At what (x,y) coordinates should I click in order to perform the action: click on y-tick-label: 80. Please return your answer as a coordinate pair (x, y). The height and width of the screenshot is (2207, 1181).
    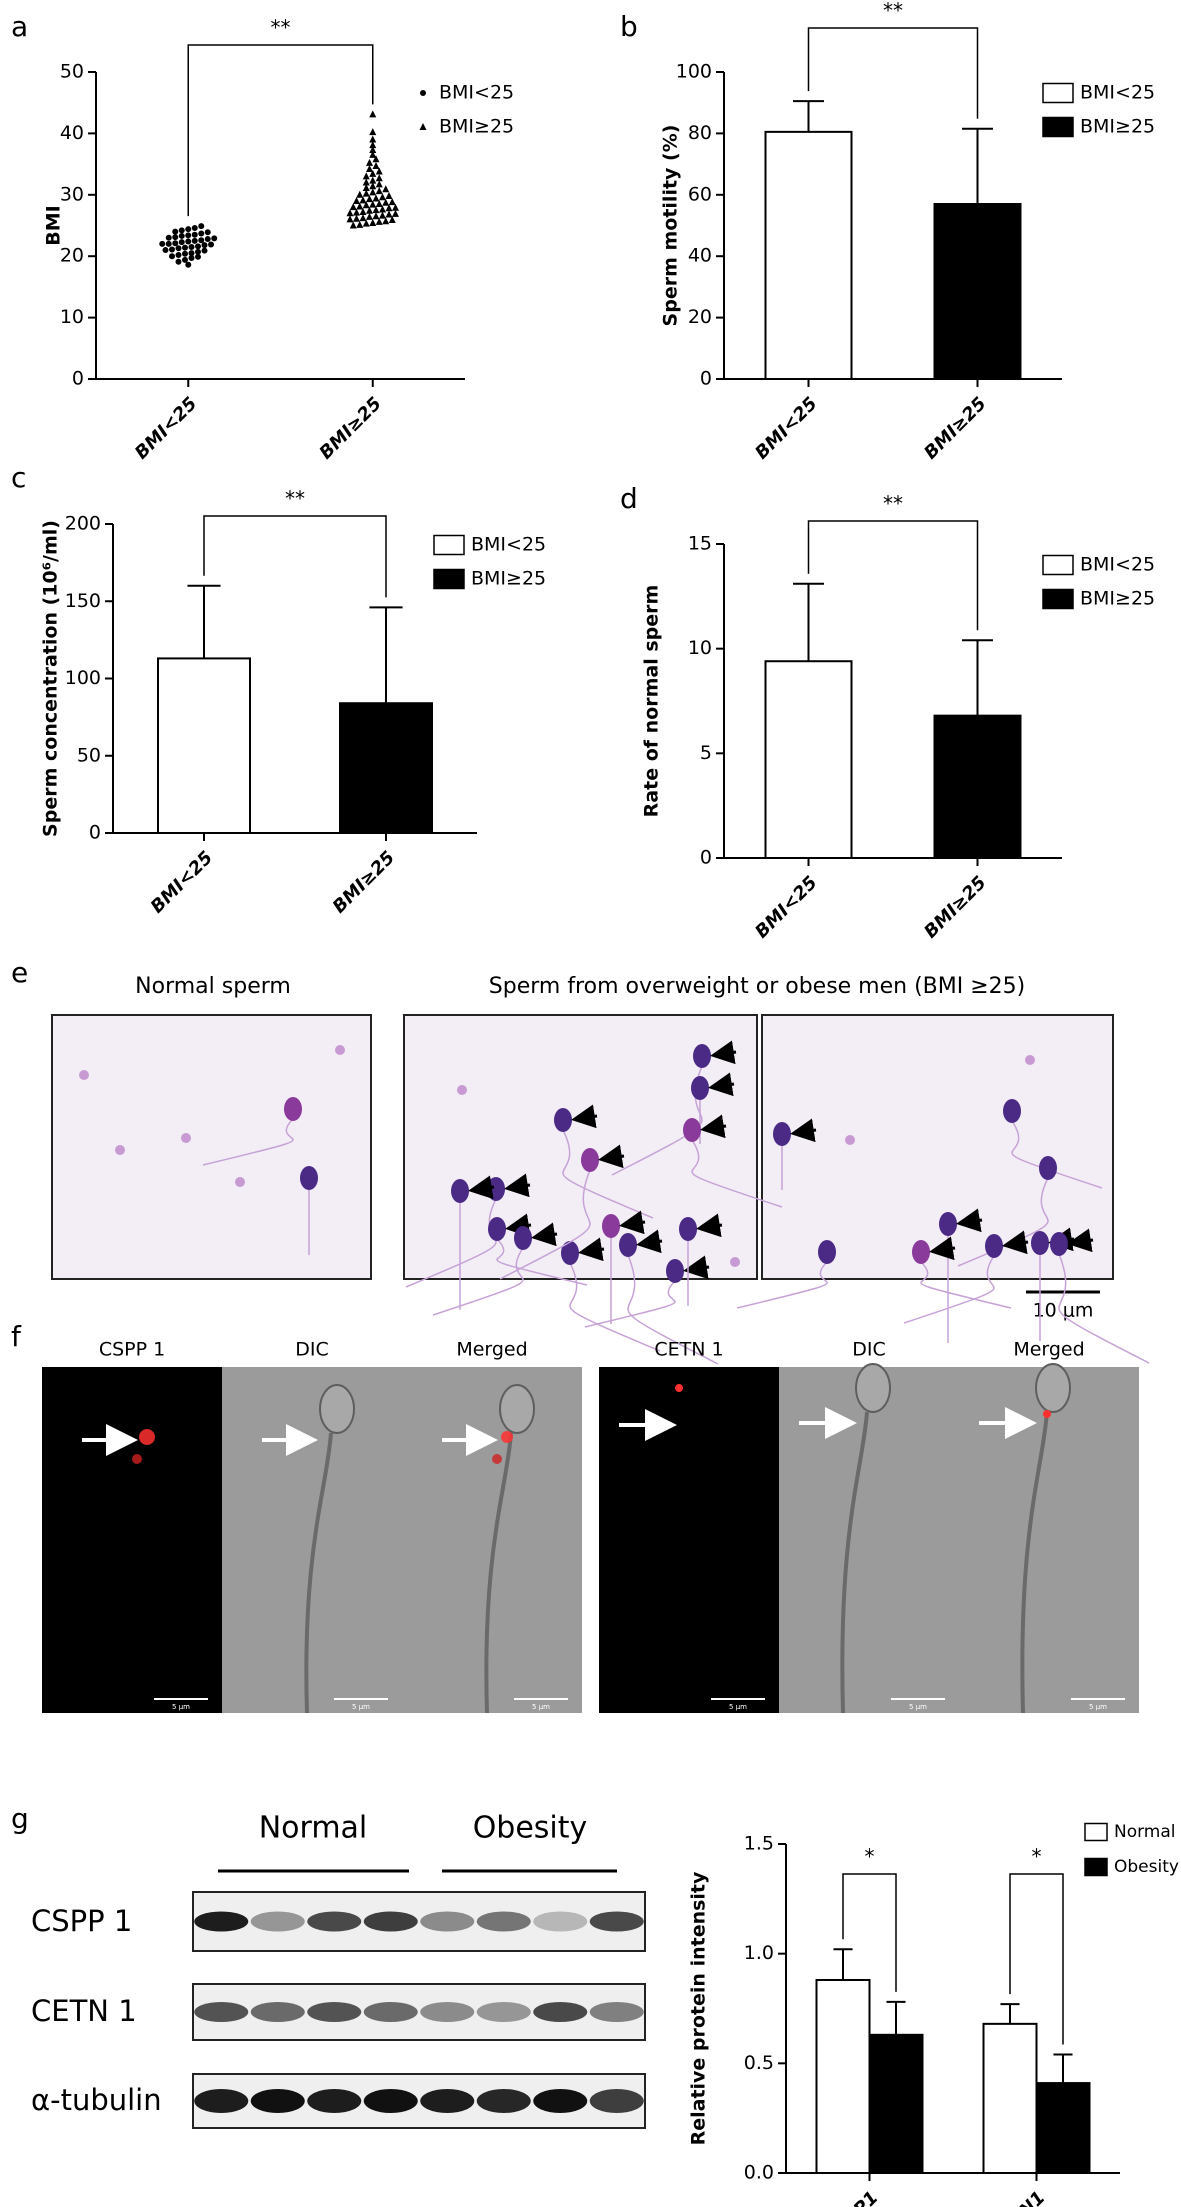
    Looking at the image, I should click on (700, 133).